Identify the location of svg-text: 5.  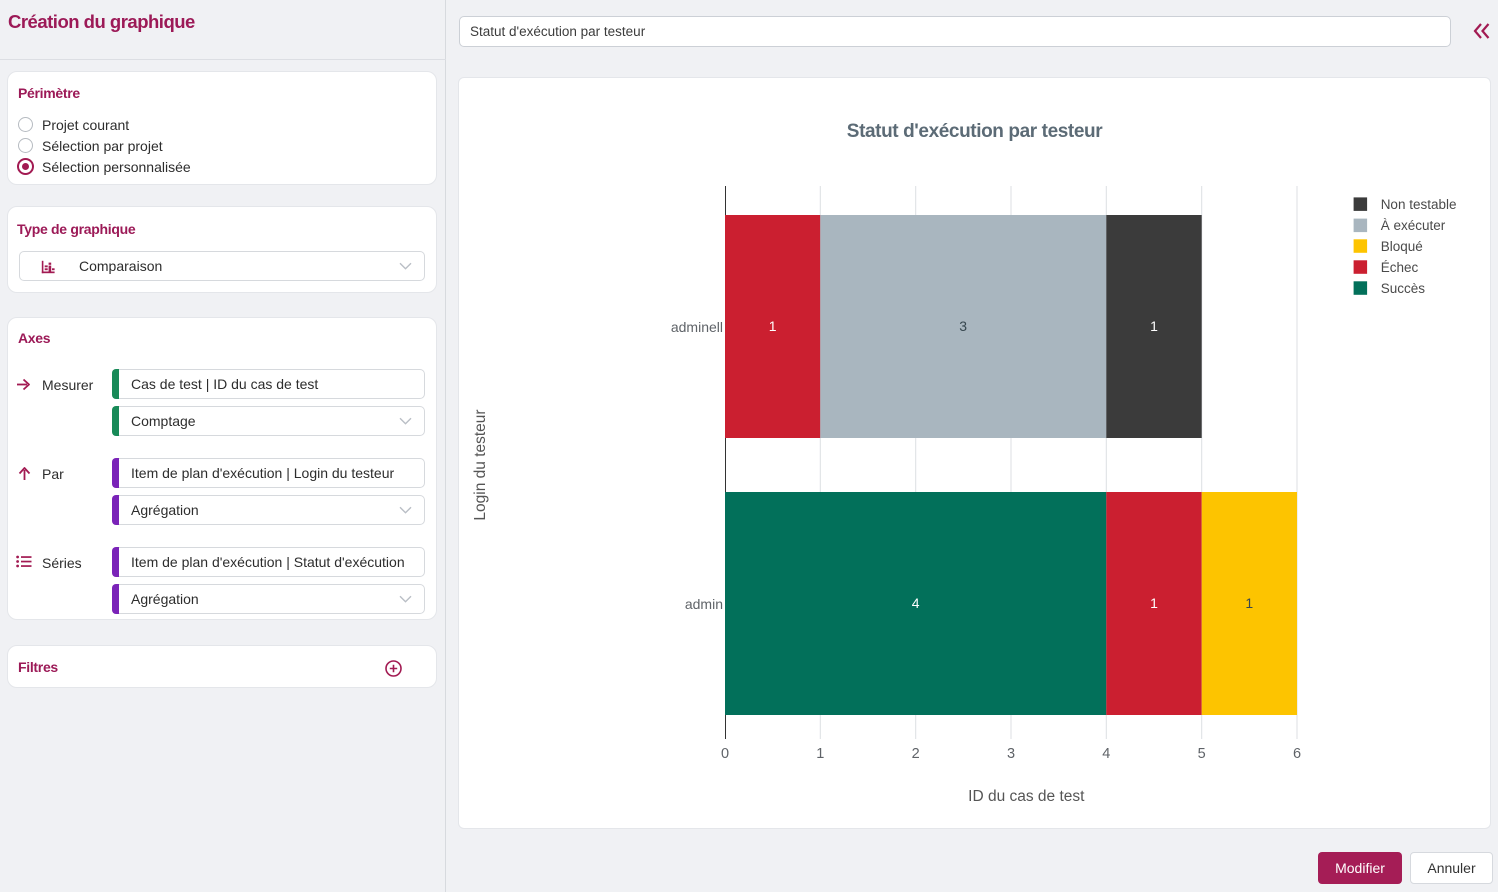
(1202, 754).